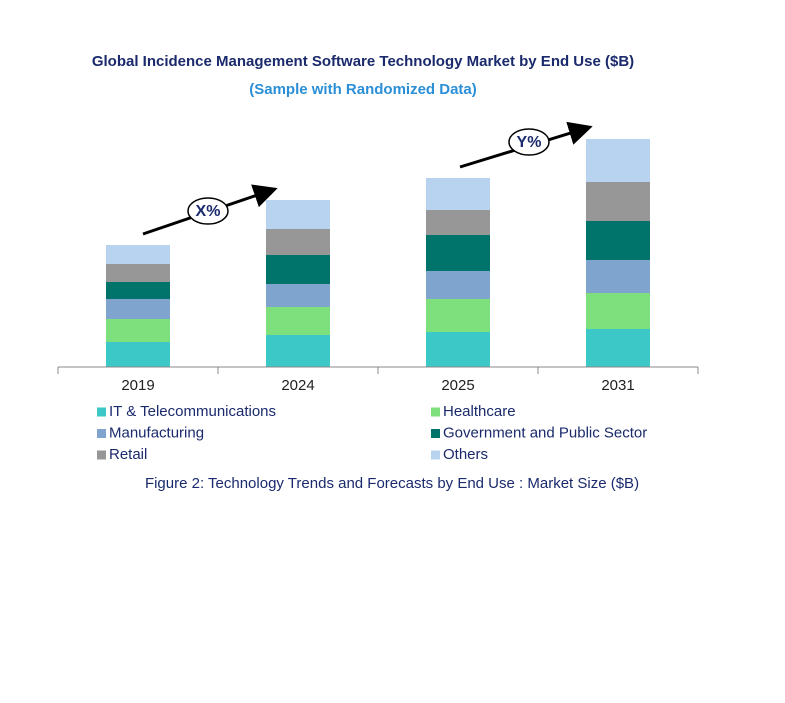 This screenshot has height=703, width=785. Describe the element at coordinates (457, 385) in the screenshot. I see `x-tick-label: 2025` at that location.